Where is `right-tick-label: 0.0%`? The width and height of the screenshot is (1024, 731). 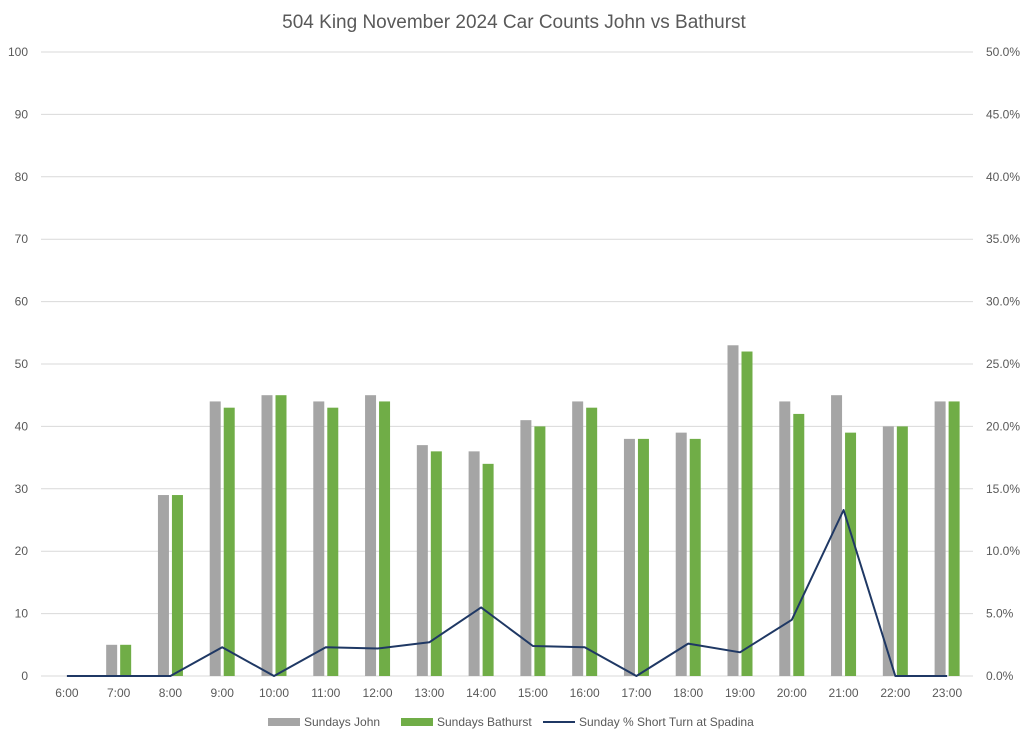
right-tick-label: 0.0% is located at coordinates (1000, 676).